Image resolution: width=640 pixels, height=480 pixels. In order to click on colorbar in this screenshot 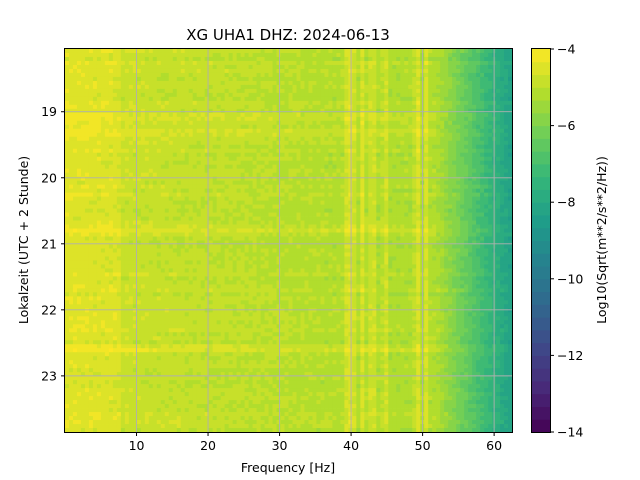, I will do `click(541, 241)`.